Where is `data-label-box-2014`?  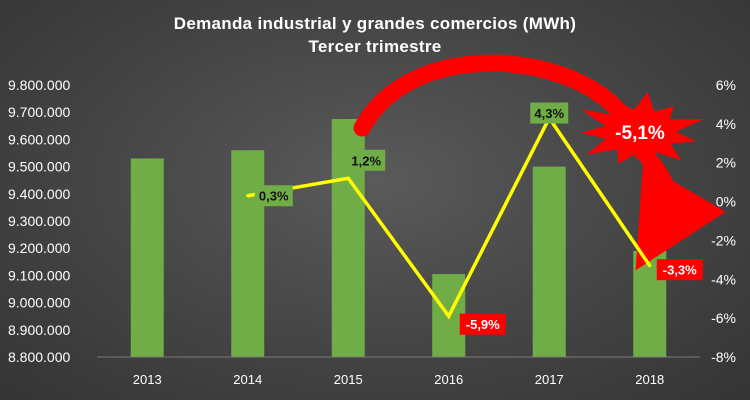
data-label-box-2014 is located at coordinates (273, 196).